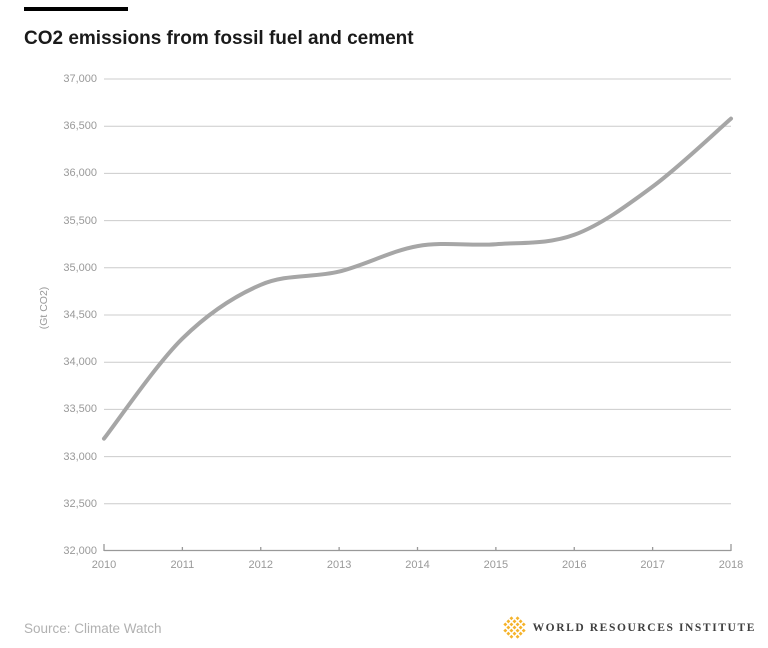 The height and width of the screenshot is (648, 768). Describe the element at coordinates (644, 627) in the screenshot. I see `wri-logo-text: WORLD RESOURCES INSTITUTE` at that location.